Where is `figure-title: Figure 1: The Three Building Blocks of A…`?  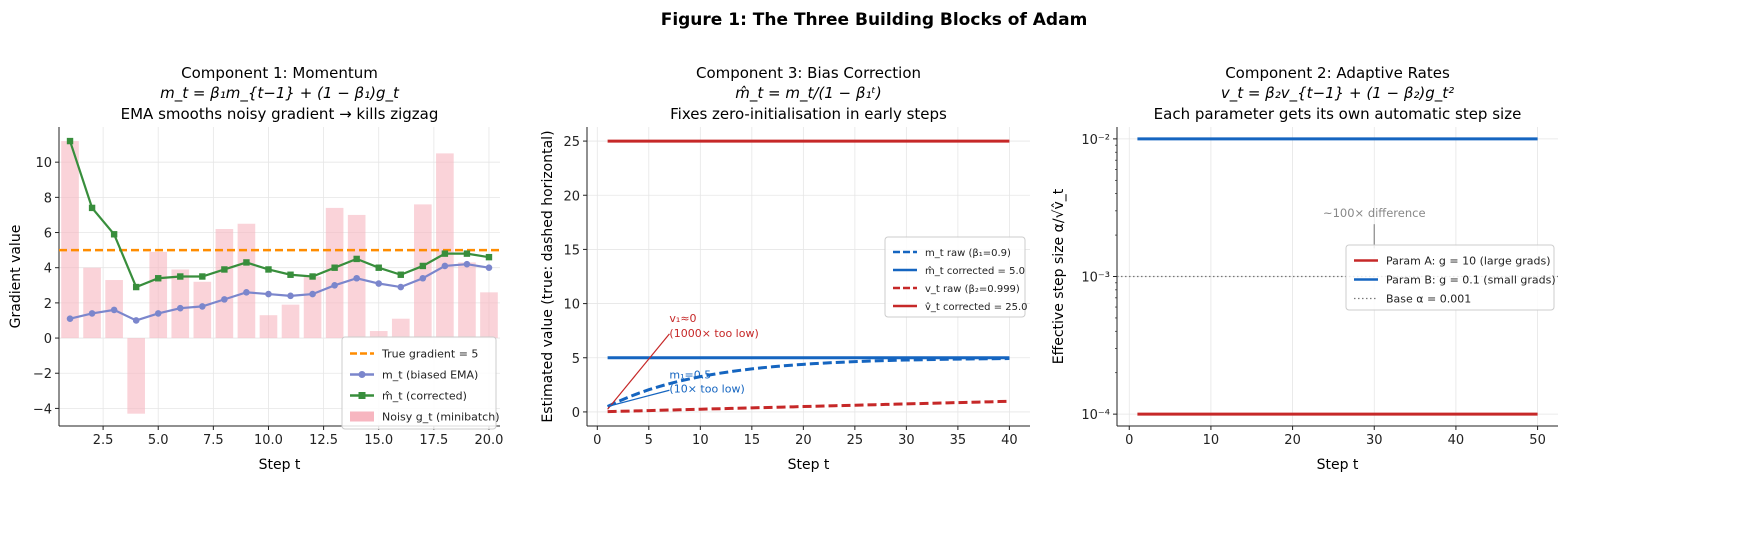
figure-title: Figure 1: The Three Building Blocks of A… is located at coordinates (874, 20).